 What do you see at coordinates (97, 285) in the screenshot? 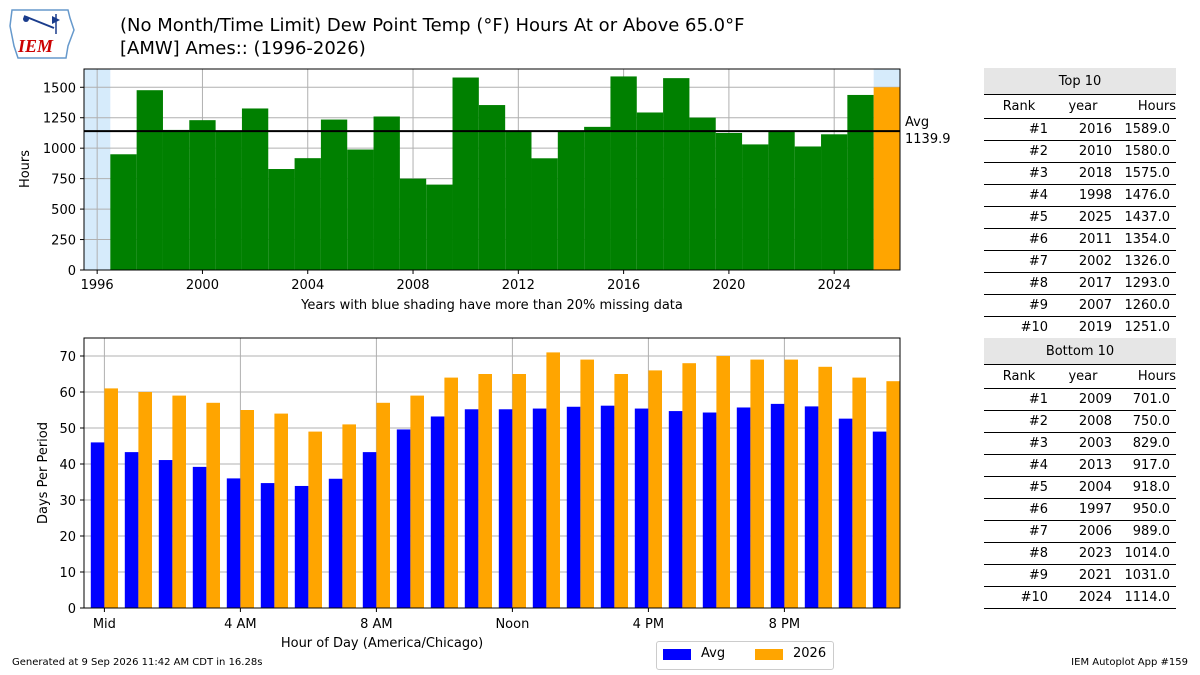
I see `top-xtick-label: 1996` at bounding box center [97, 285].